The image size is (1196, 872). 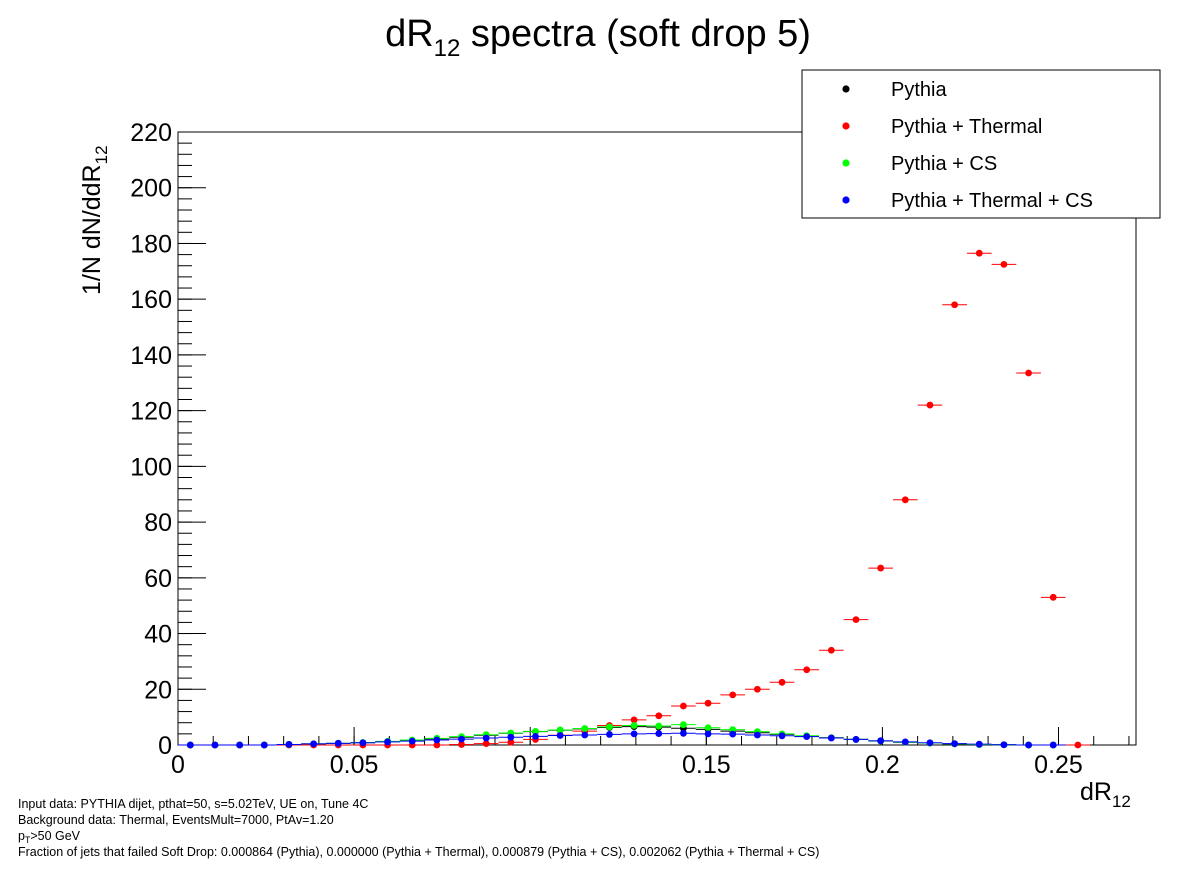 What do you see at coordinates (55, 836) in the screenshot?
I see `note-pt-rest: >50 GeV` at bounding box center [55, 836].